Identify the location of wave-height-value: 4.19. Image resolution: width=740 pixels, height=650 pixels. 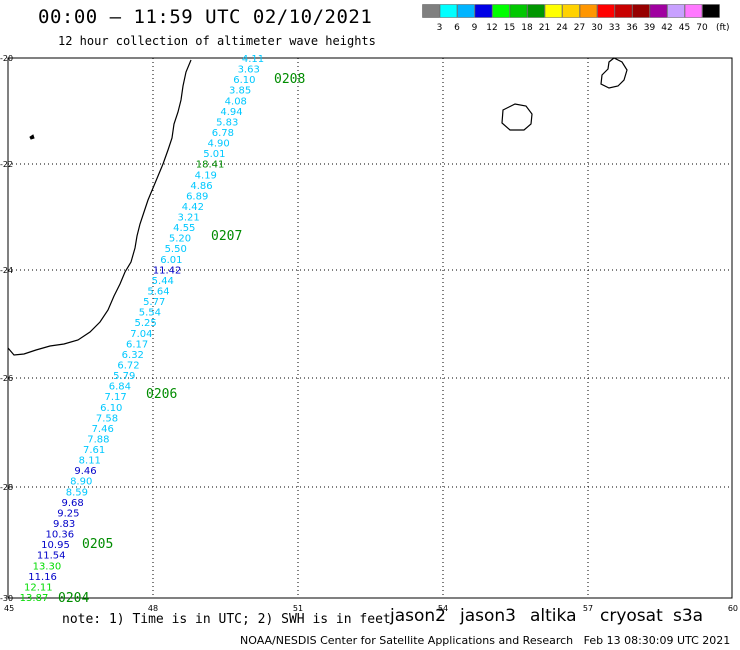
(206, 175).